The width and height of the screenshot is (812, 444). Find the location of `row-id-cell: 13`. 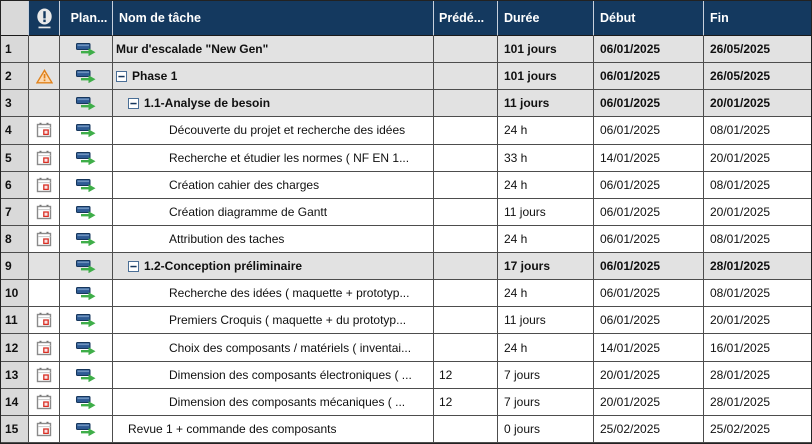

row-id-cell: 13 is located at coordinates (15, 375).